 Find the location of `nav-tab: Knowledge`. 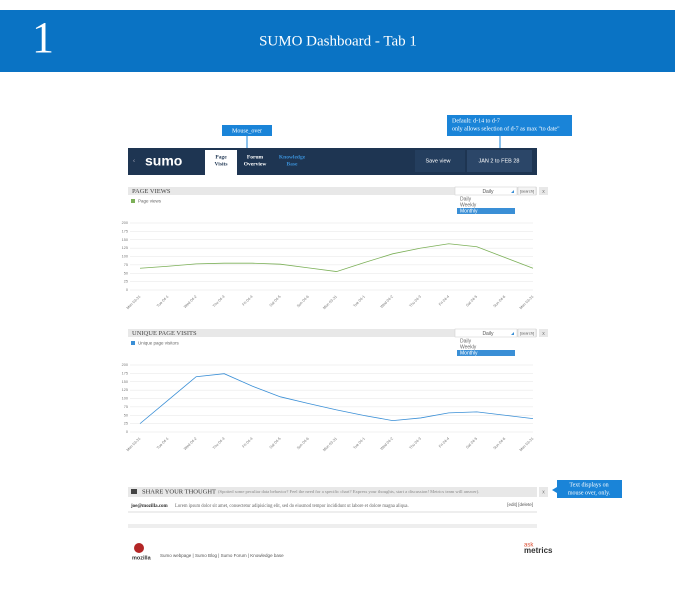

nav-tab: Knowledge is located at coordinates (292, 157).